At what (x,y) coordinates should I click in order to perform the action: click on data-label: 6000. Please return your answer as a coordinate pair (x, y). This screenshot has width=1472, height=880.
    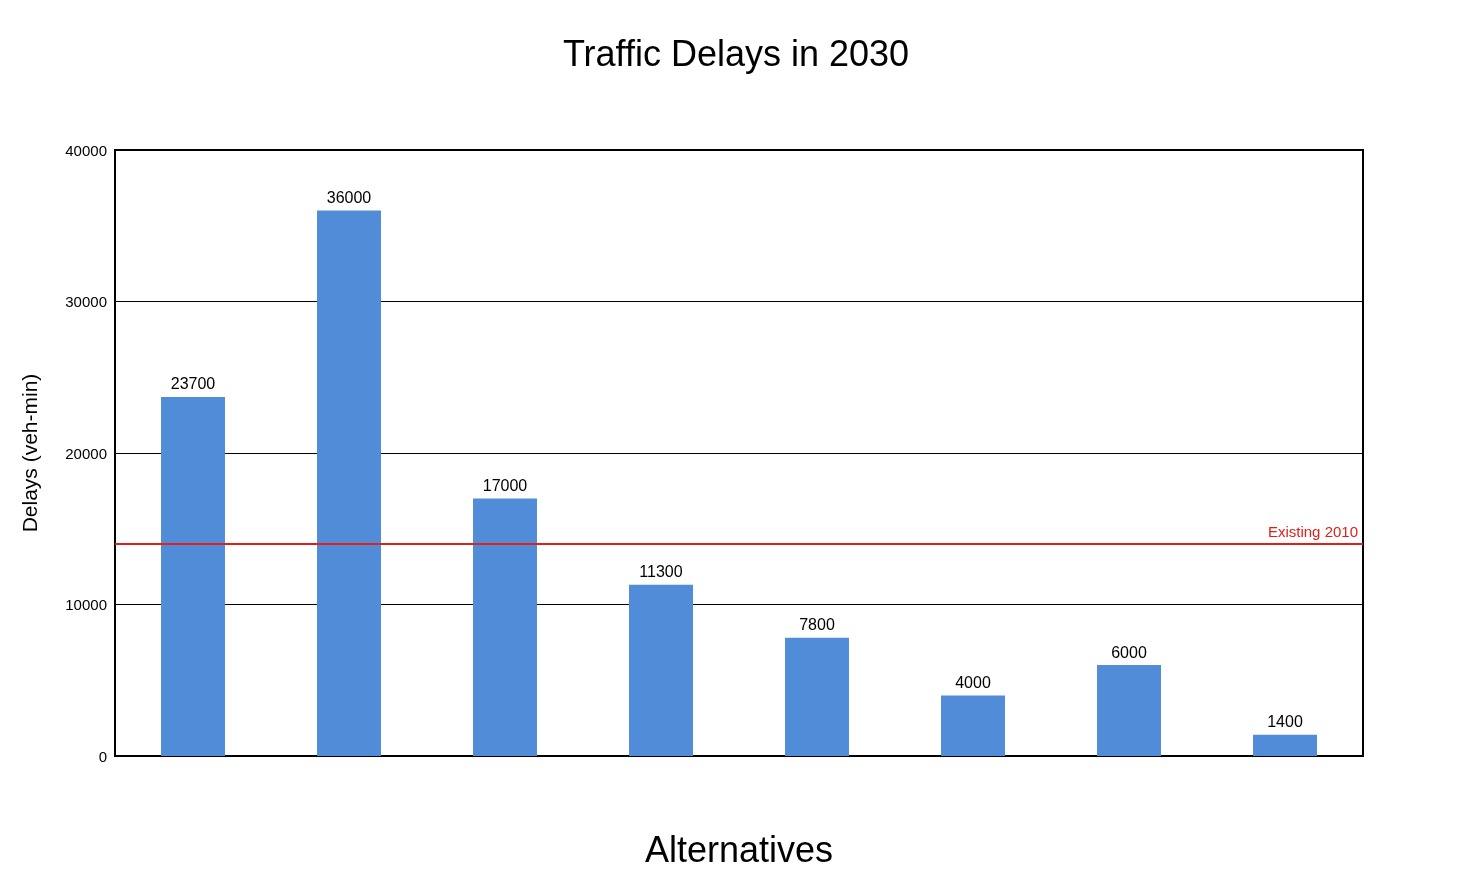
    Looking at the image, I should click on (1129, 652).